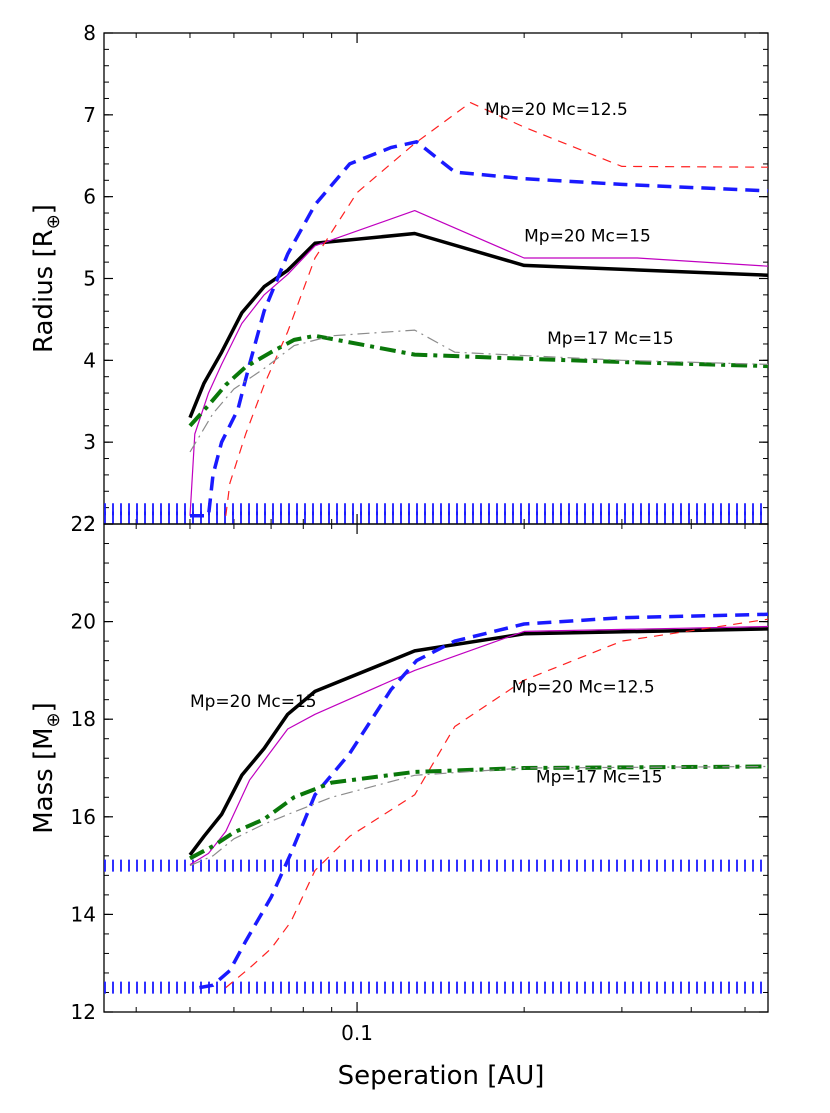 This screenshot has height=1113, width=830. What do you see at coordinates (89, 33) in the screenshot?
I see `y-tick-label: 8` at bounding box center [89, 33].